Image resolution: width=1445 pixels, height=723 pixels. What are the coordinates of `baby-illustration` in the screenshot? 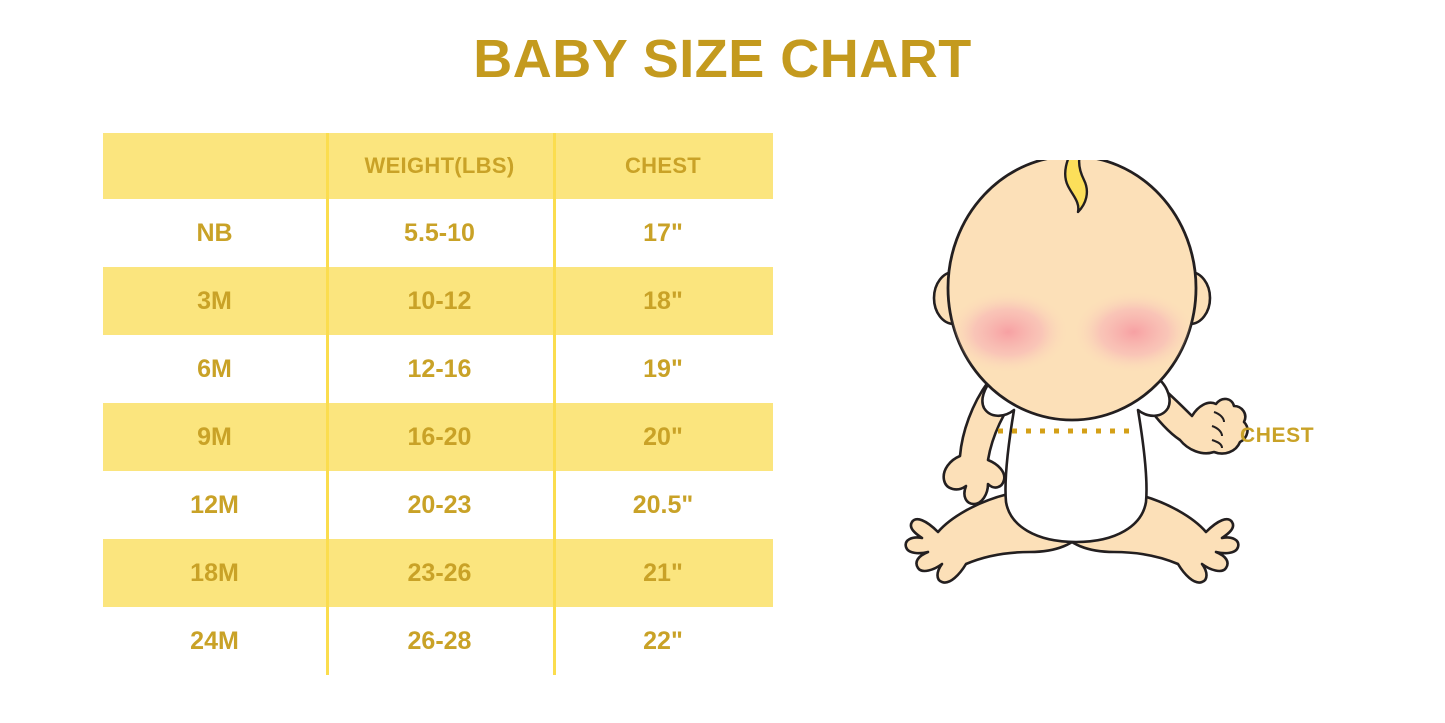 It's located at (1076, 372).